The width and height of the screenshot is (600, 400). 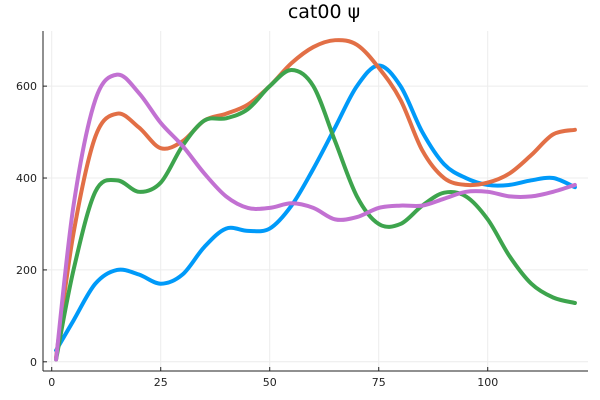 I want to click on y-tick-label: 0, so click(x=33, y=362).